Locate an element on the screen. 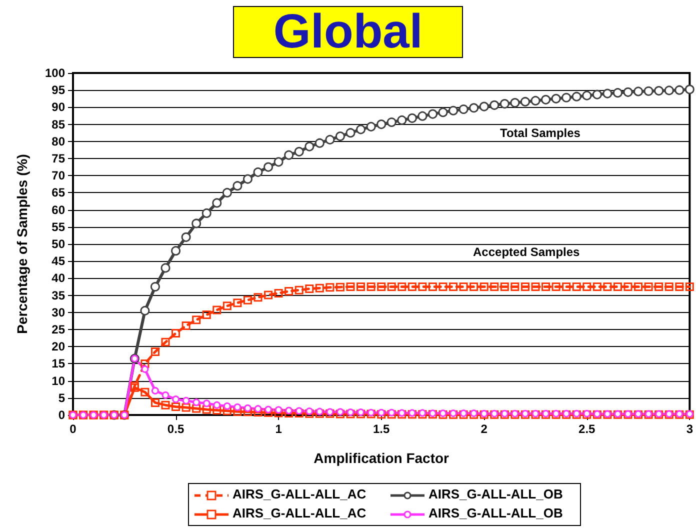  y-tick-label: 20 is located at coordinates (59, 347).